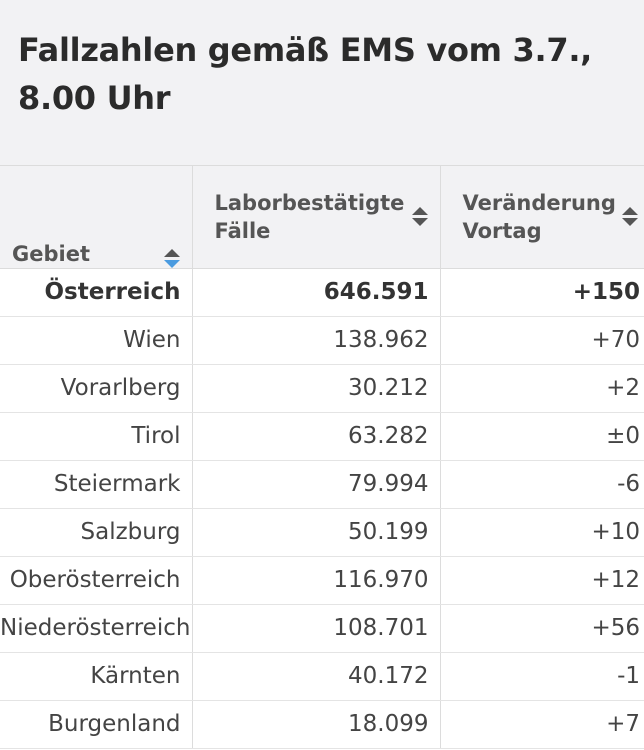 Image resolution: width=644 pixels, height=750 pixels. What do you see at coordinates (316, 484) in the screenshot?
I see `cell-faelle: 79.994` at bounding box center [316, 484].